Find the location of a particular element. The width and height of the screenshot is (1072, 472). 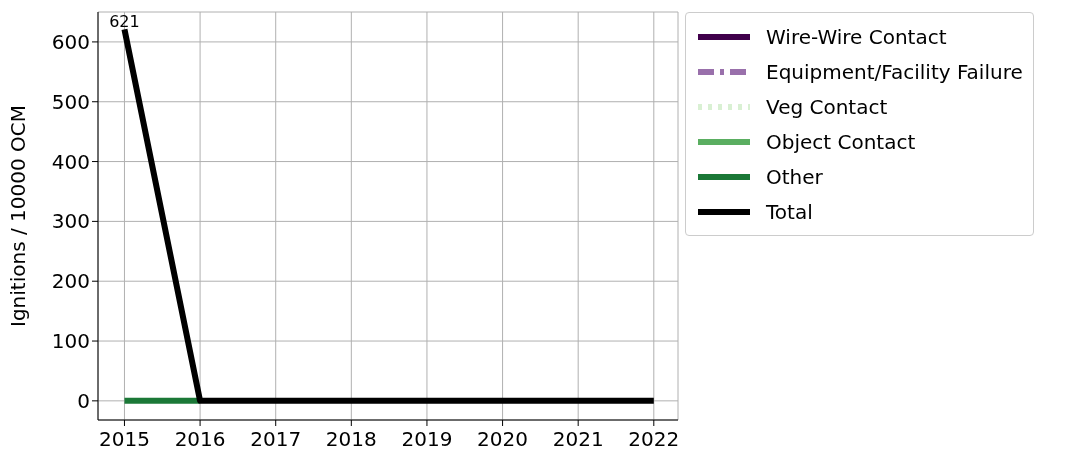

legend-label: Other is located at coordinates (794, 176).